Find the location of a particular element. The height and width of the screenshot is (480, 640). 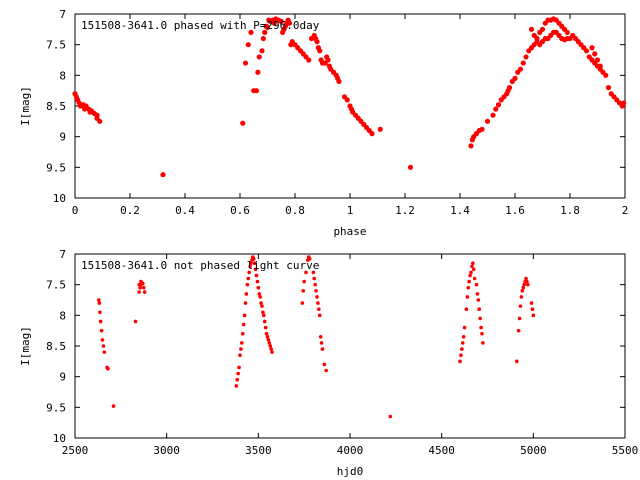

y-tick-label: 8.5 is located at coordinates (56, 346).